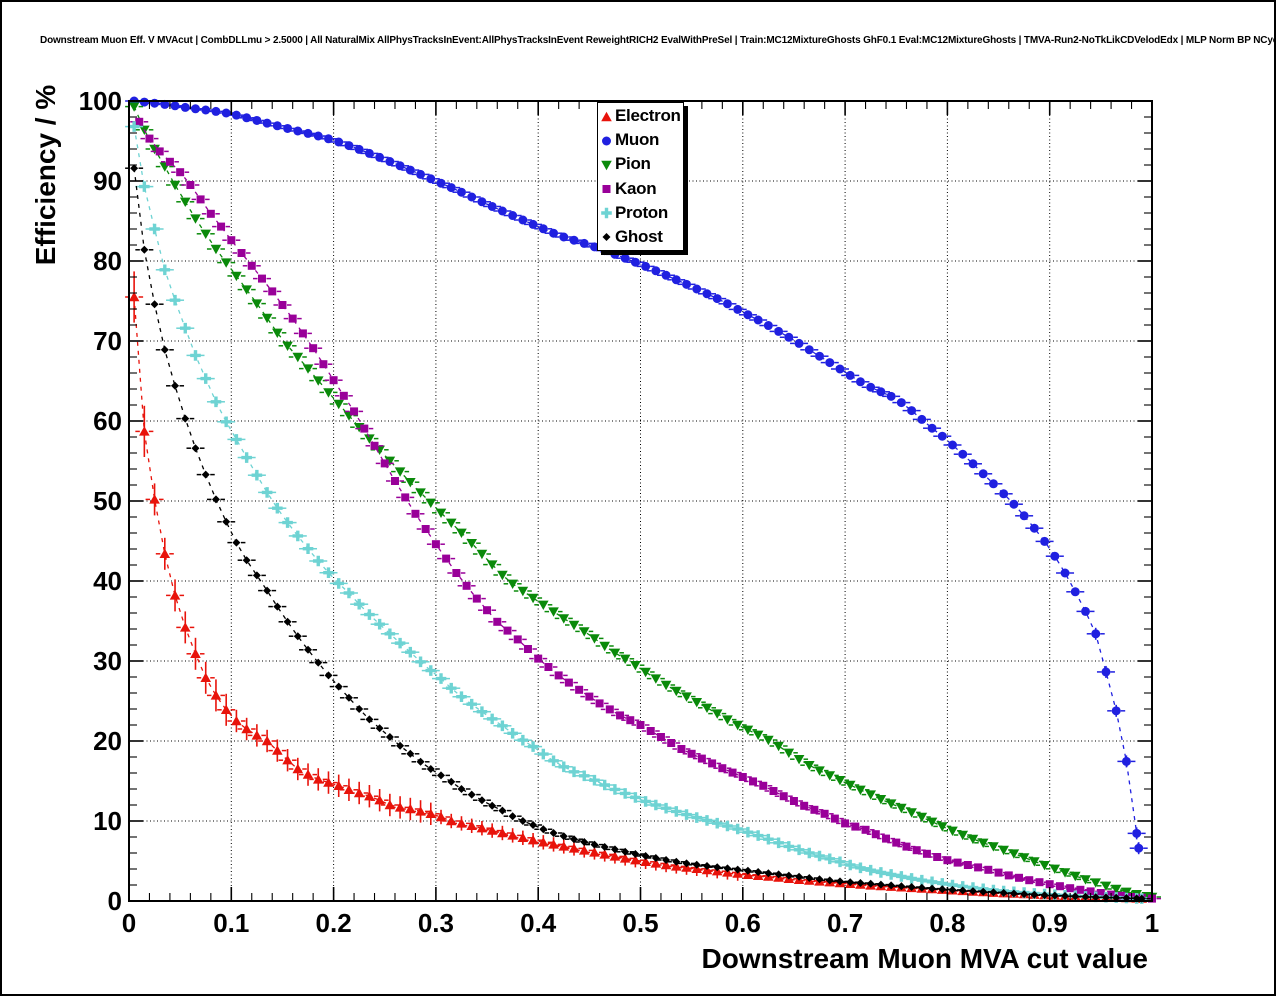  I want to click on x-tick-label: 0, so click(129, 923).